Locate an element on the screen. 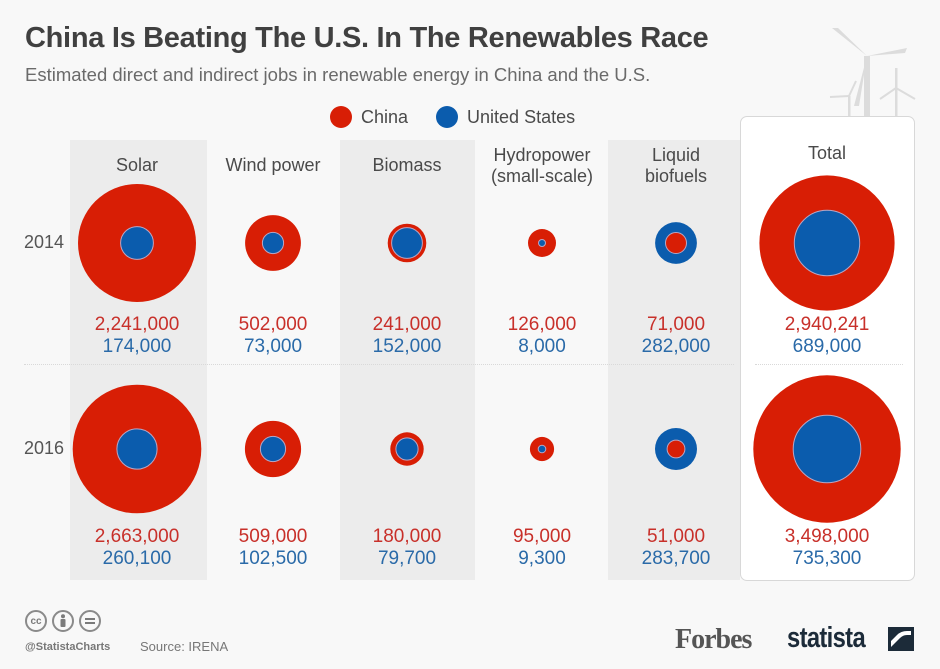 Image resolution: width=940 pixels, height=669 pixels. value-united-states-hydropower-small-scale-2016: 9,300 is located at coordinates (542, 558).